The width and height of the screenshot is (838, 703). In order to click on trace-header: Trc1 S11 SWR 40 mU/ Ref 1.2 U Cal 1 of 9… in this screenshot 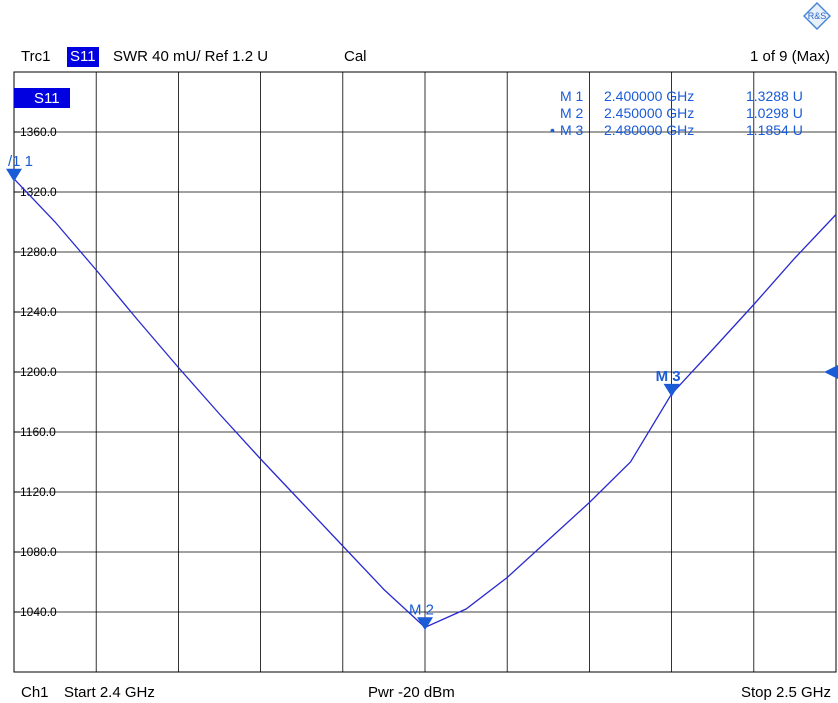, I will do `click(419, 36)`.